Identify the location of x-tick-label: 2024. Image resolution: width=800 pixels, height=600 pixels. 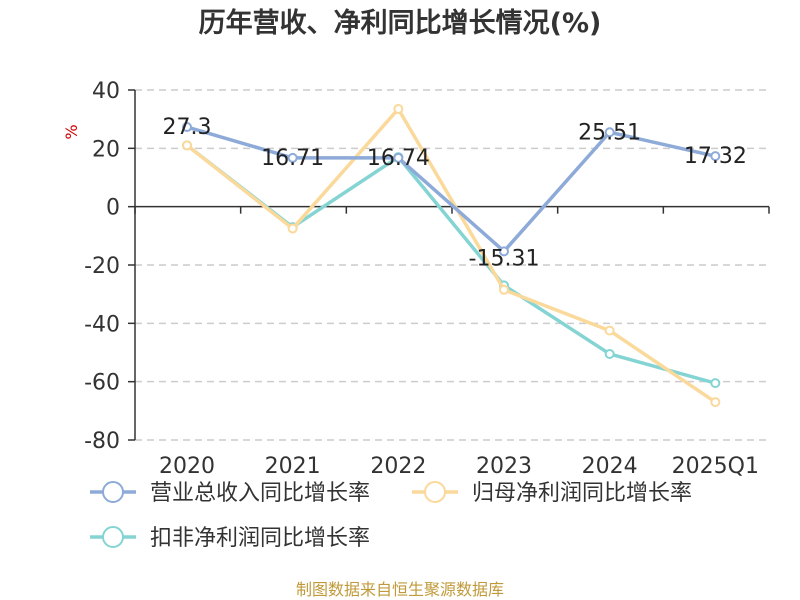
(610, 466).